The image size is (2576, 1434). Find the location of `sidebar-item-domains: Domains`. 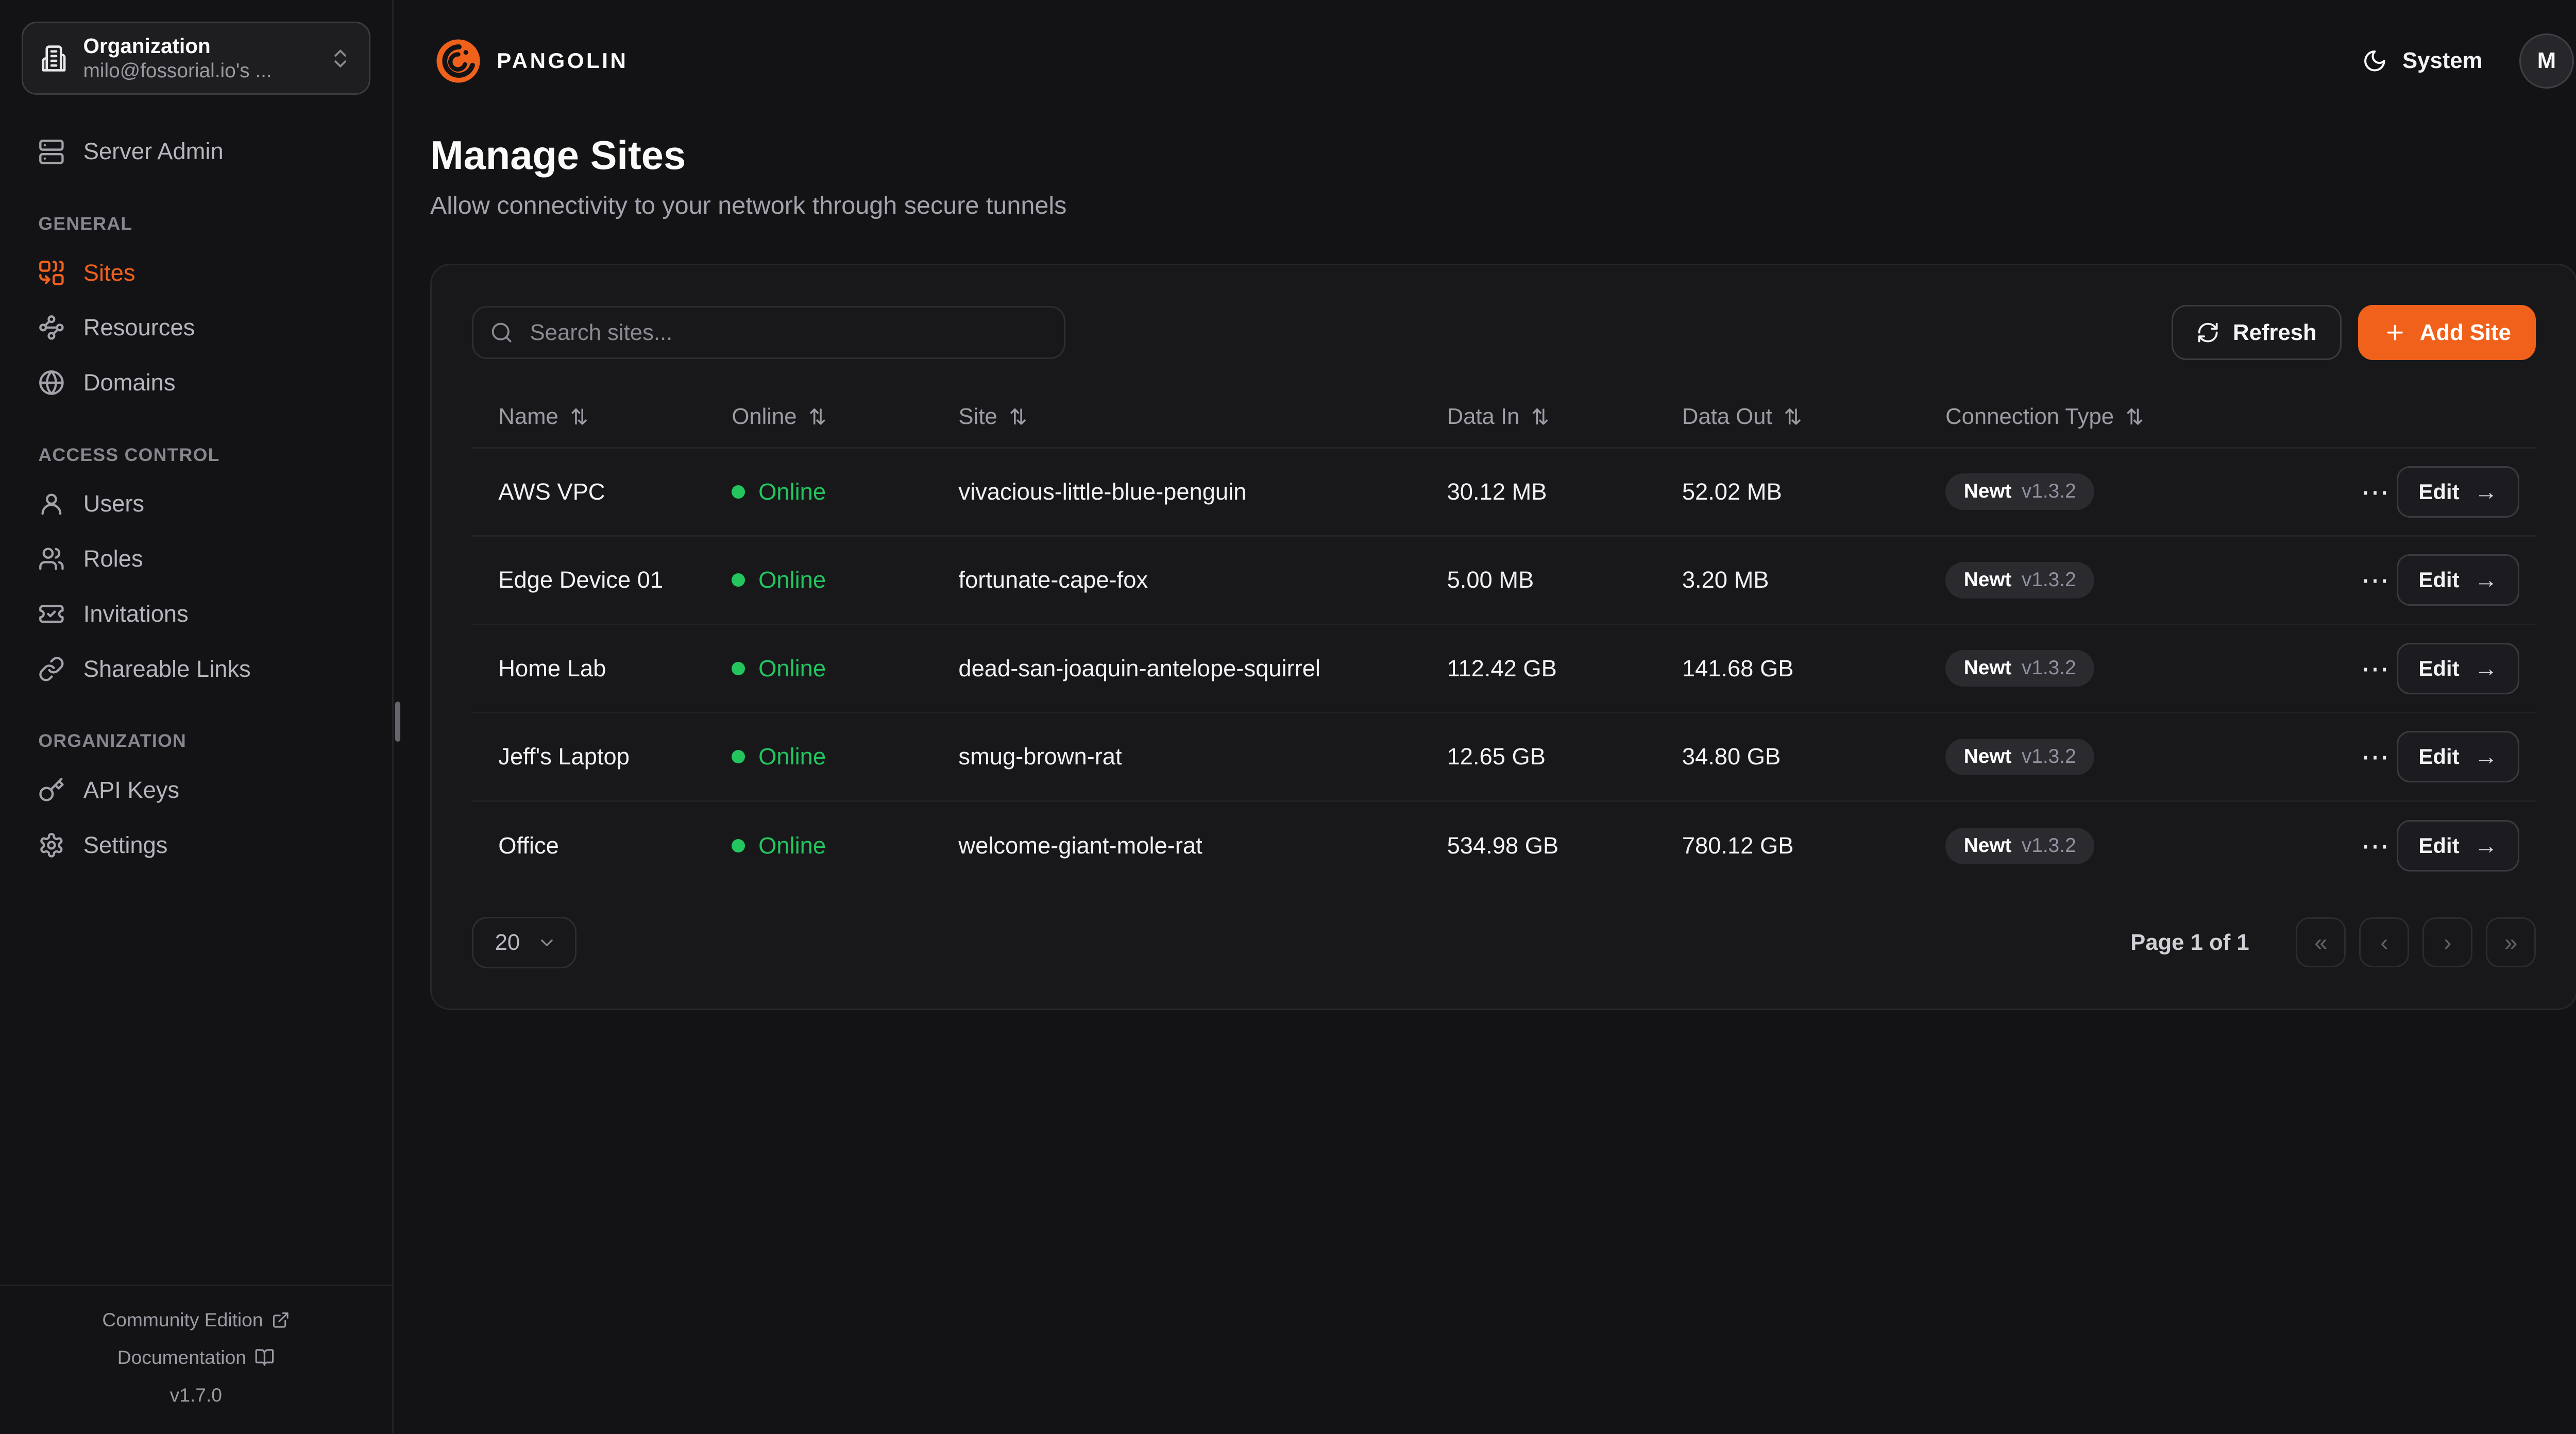

sidebar-item-domains: Domains is located at coordinates (196, 382).